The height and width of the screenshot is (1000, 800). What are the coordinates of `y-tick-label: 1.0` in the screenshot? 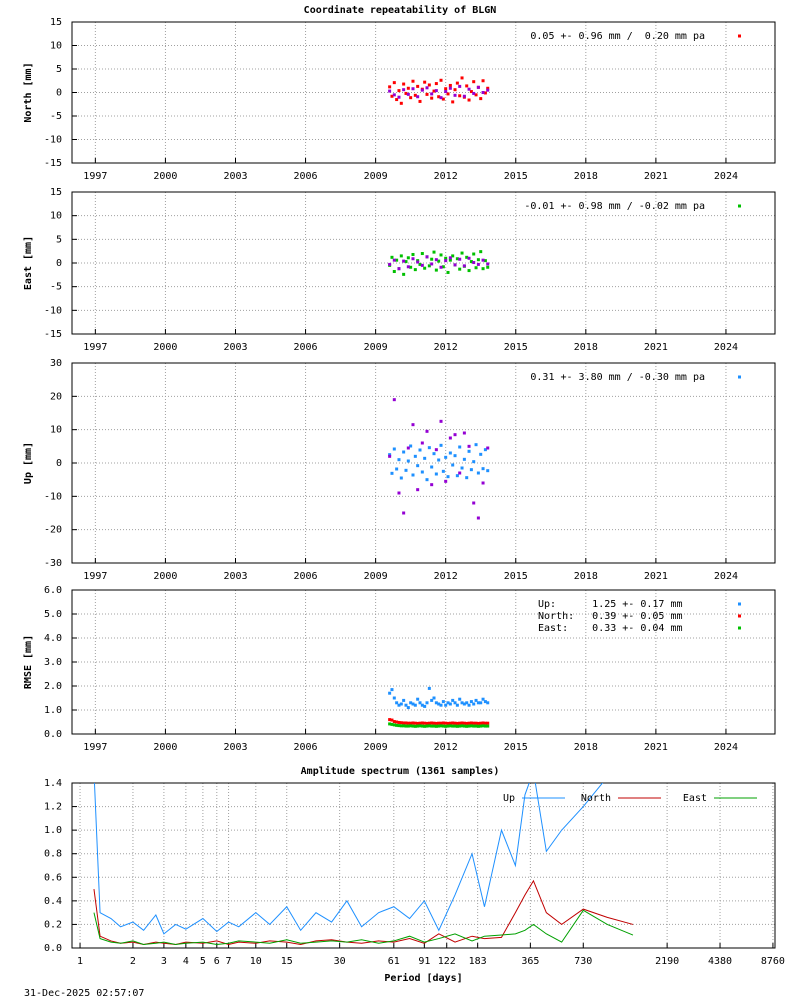 It's located at (53, 830).